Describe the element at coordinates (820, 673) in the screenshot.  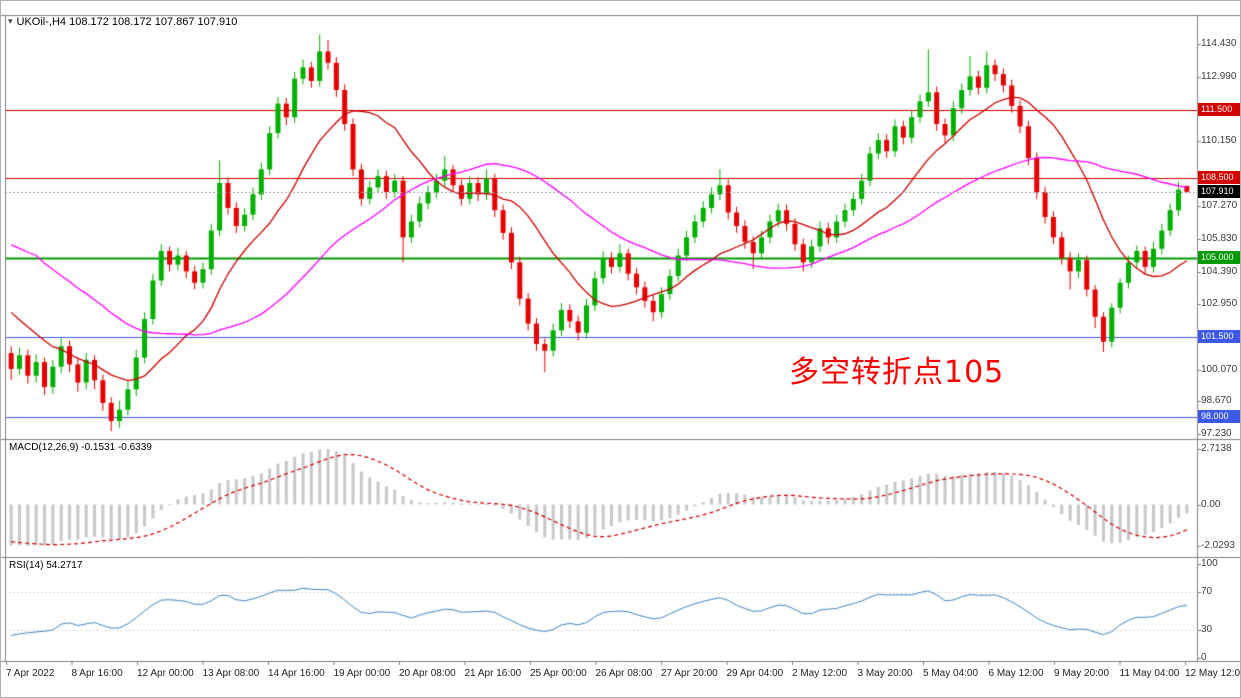
I see `time-tick-label: 2 May 12:00` at that location.